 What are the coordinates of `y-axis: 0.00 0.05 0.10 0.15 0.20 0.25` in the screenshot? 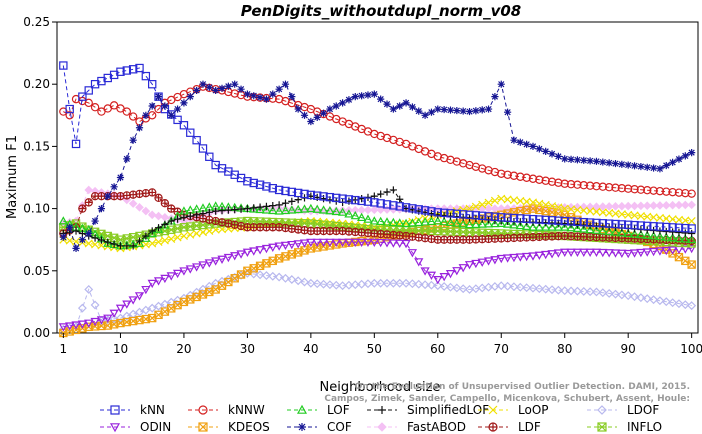 It's located at (40, 177).